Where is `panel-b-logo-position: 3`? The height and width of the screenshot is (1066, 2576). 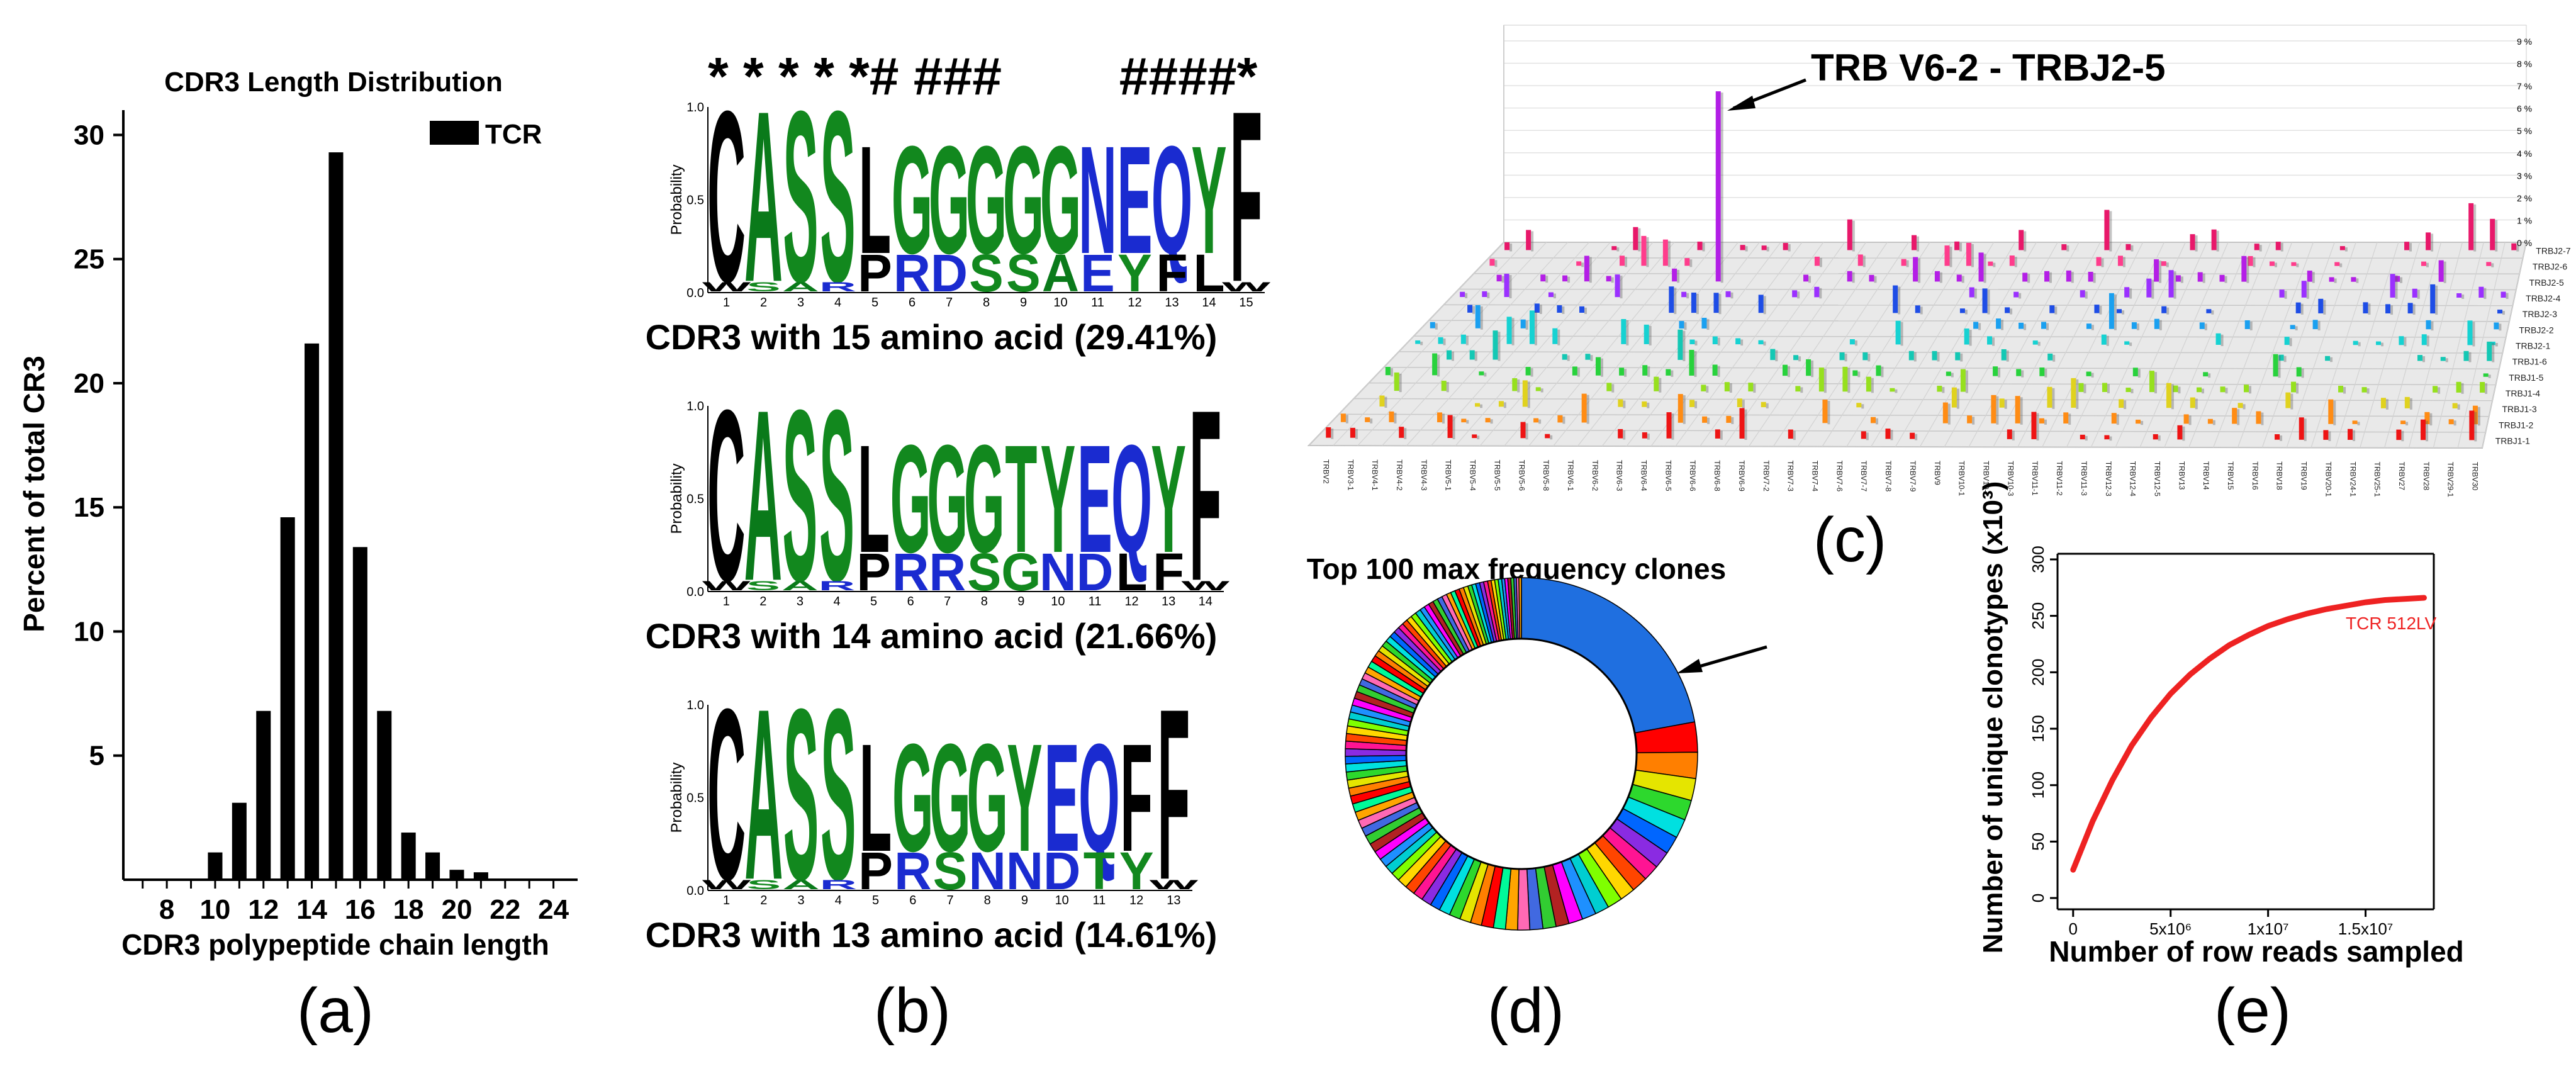 panel-b-logo-position: 3 is located at coordinates (800, 303).